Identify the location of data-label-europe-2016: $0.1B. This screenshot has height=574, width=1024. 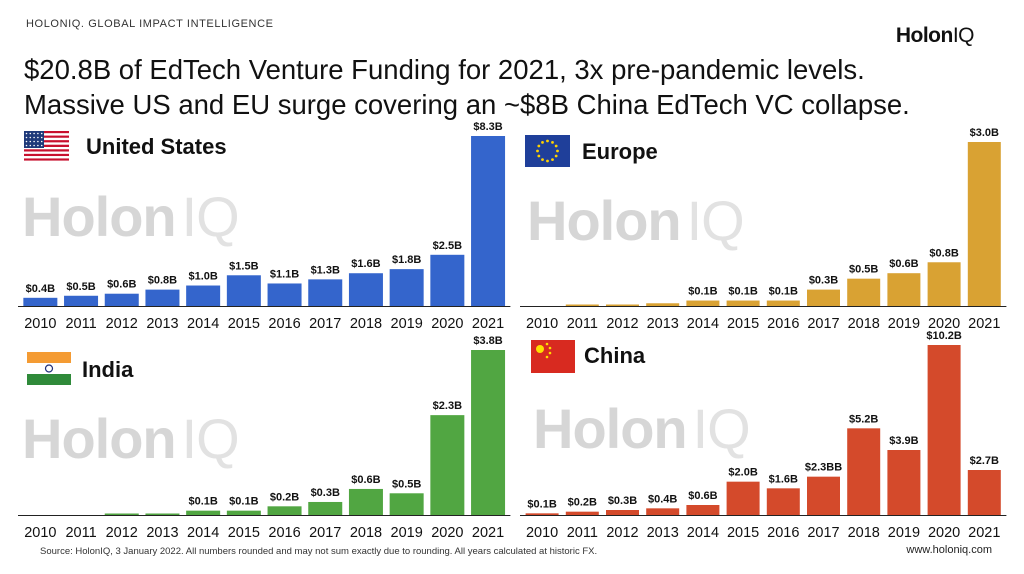
(783, 292).